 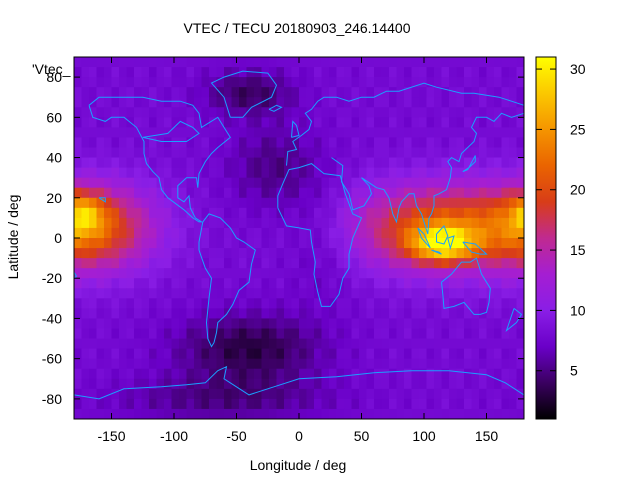 What do you see at coordinates (51, 69) in the screenshot?
I see `series-key-label: 'Vtec_` at bounding box center [51, 69].